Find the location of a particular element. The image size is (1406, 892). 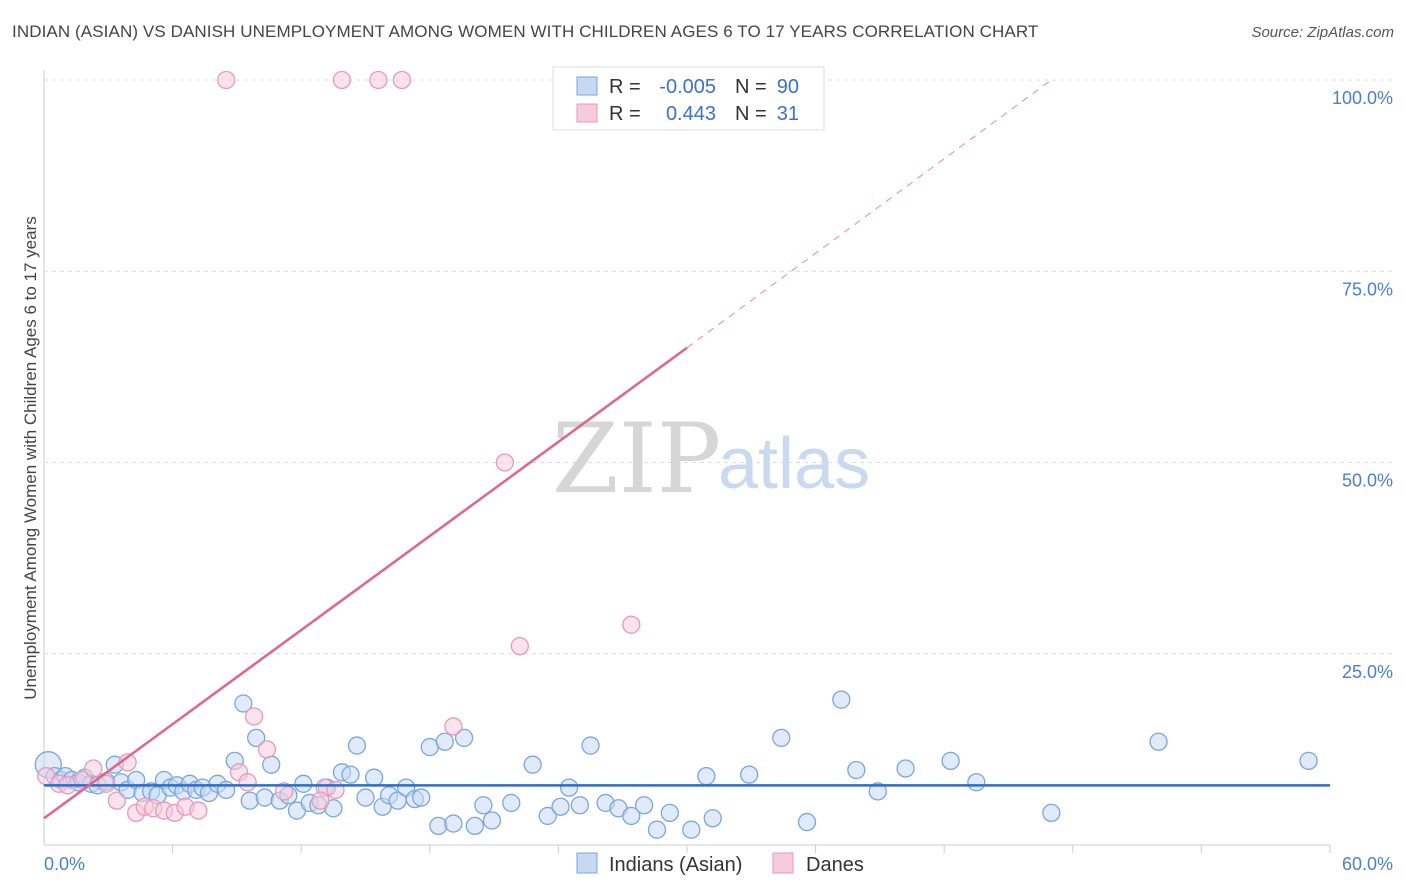

y-axis-ticks: 25.0% 50.0% 75.0% 100.0% is located at coordinates (1362, 385).